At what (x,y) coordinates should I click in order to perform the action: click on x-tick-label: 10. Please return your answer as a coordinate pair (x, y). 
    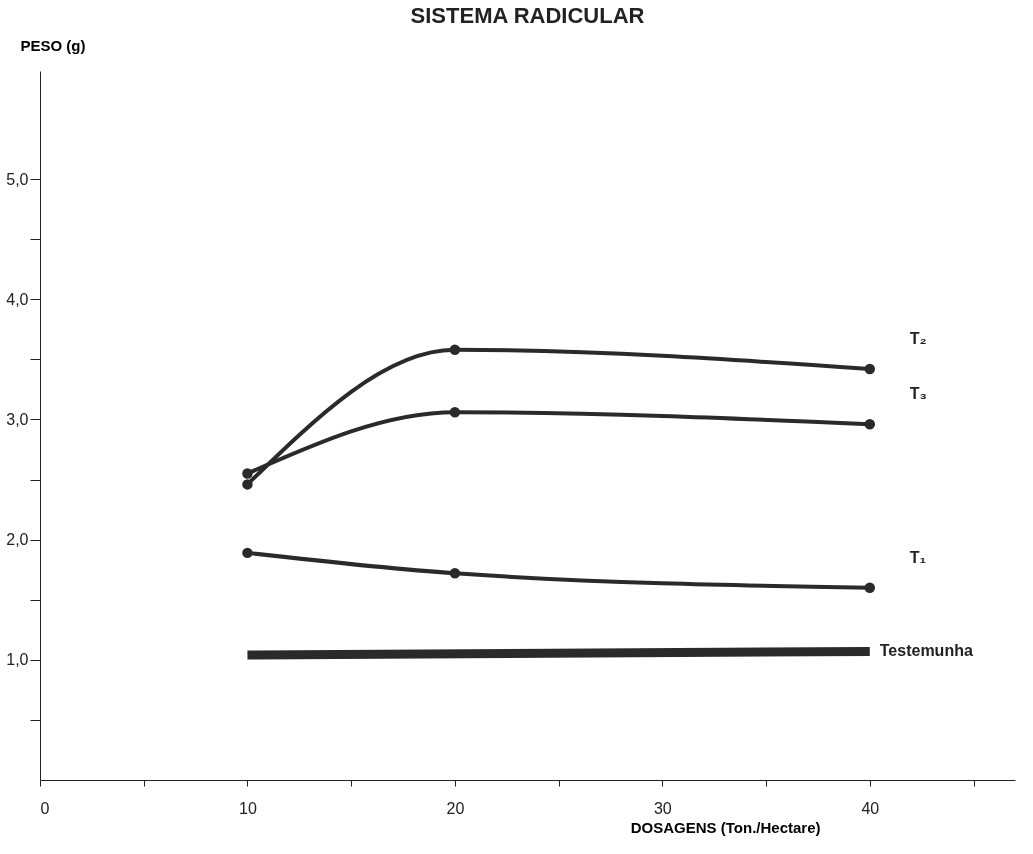
    Looking at the image, I should click on (248, 808).